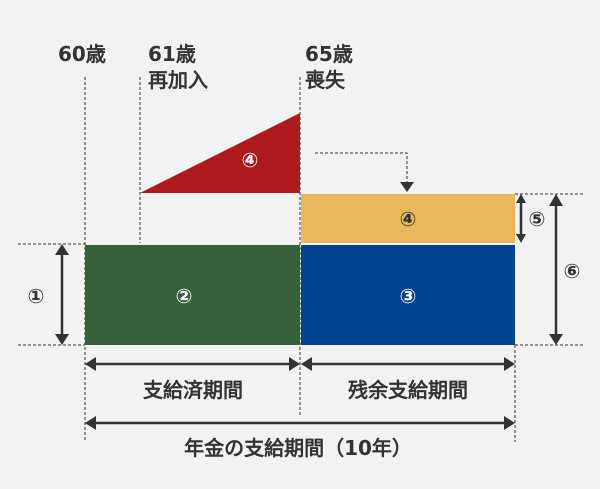 The image size is (600, 489). I want to click on transfer-arrow, so click(361, 167).